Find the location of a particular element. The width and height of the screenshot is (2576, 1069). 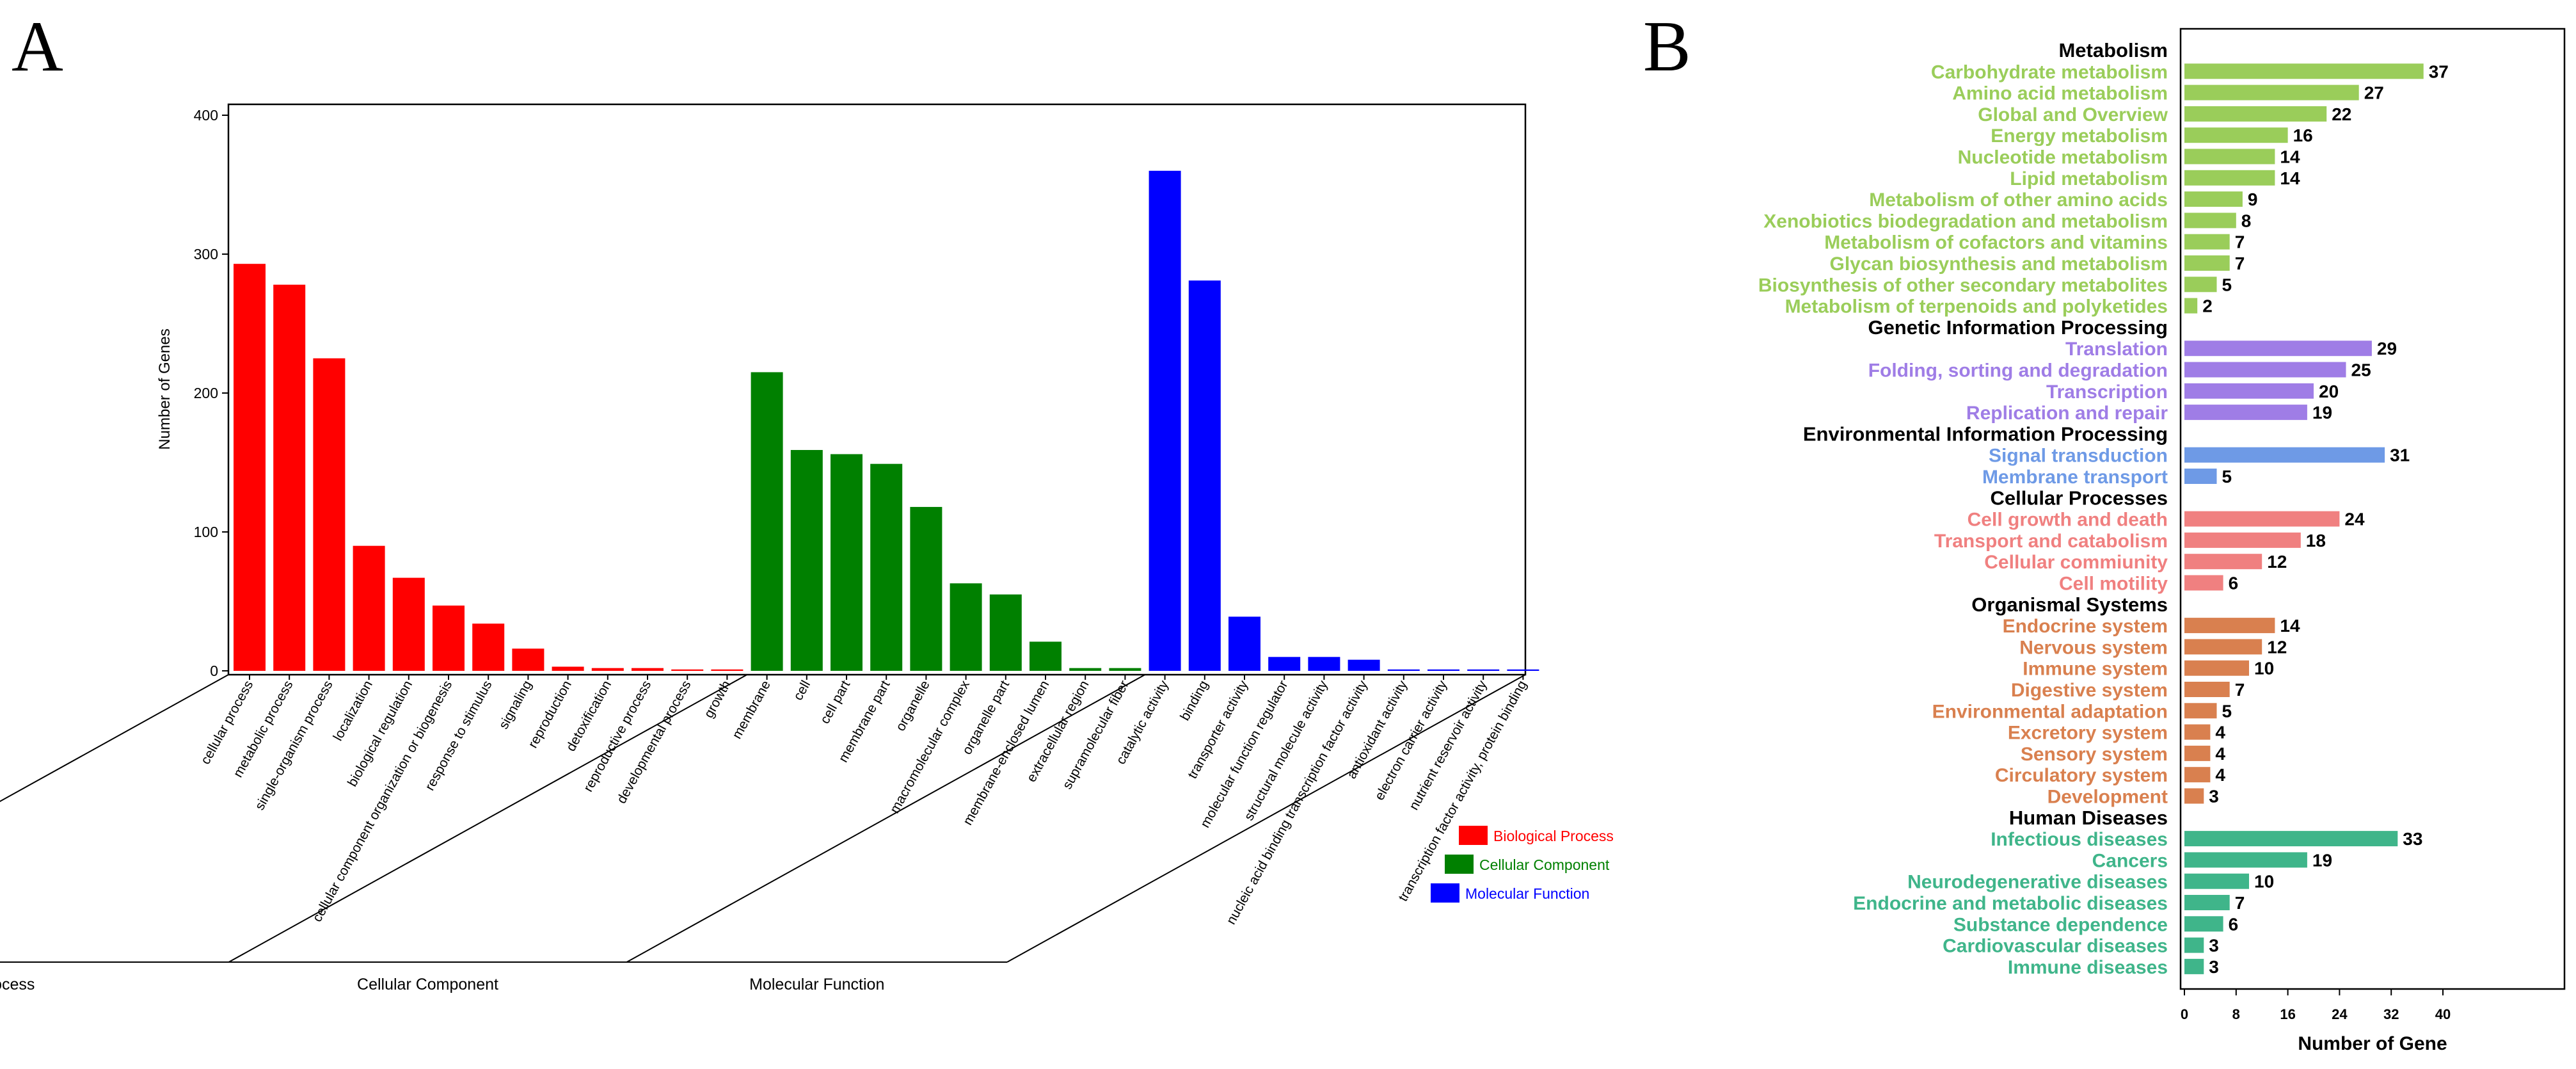

value-label-membrane-transport: 5 is located at coordinates (2227, 477).